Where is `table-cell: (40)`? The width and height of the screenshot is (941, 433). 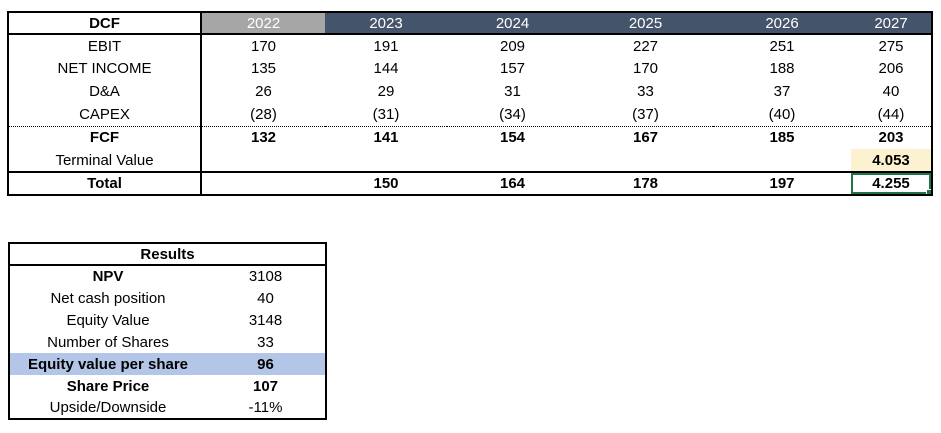
table-cell: (40) is located at coordinates (782, 115).